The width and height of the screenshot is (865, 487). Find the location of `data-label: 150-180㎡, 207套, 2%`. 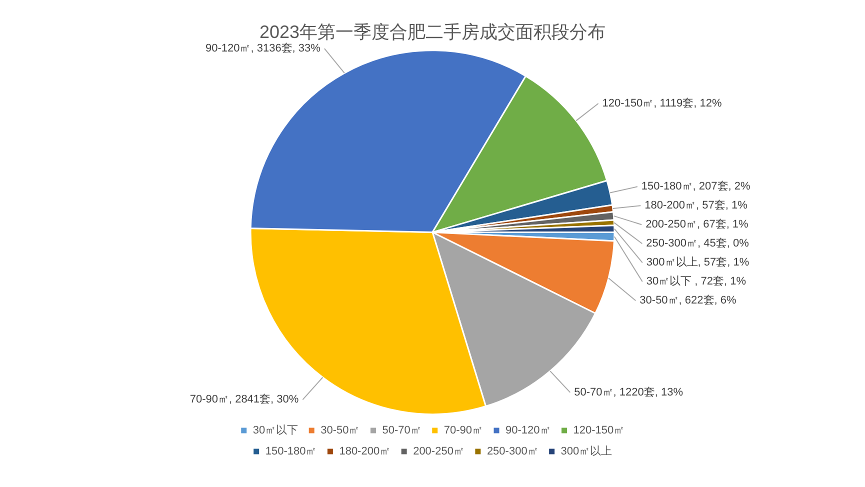

data-label: 150-180㎡, 207套, 2% is located at coordinates (695, 186).